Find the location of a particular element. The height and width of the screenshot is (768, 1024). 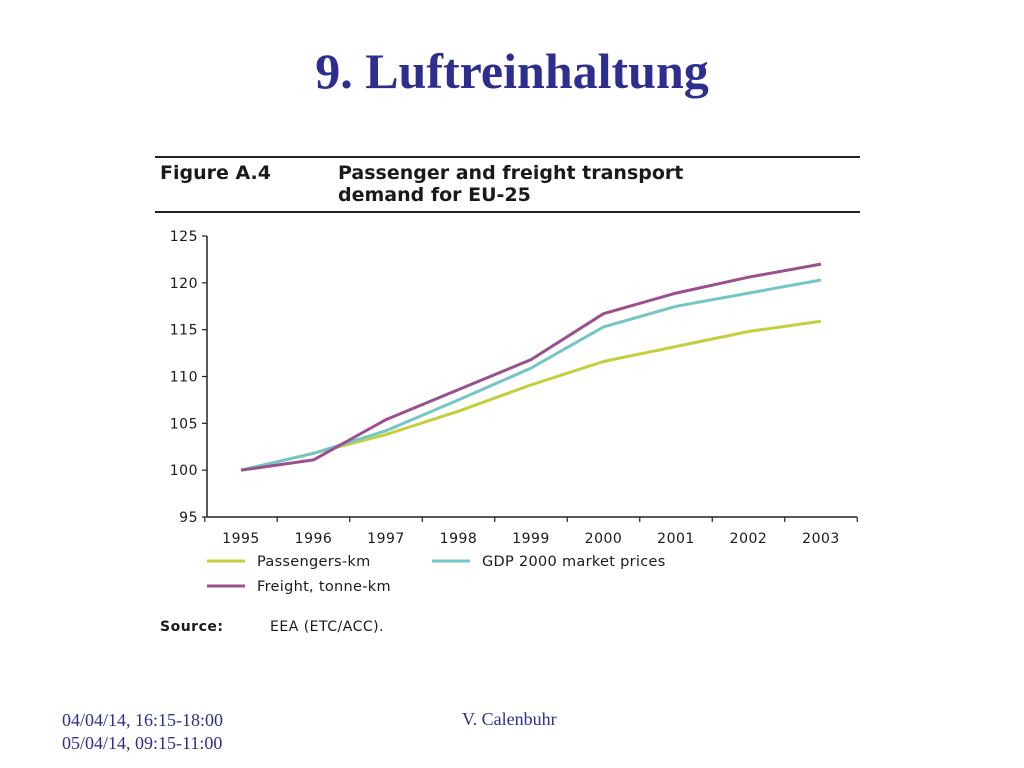

legend-label: GDP 2000 market prices is located at coordinates (574, 562).